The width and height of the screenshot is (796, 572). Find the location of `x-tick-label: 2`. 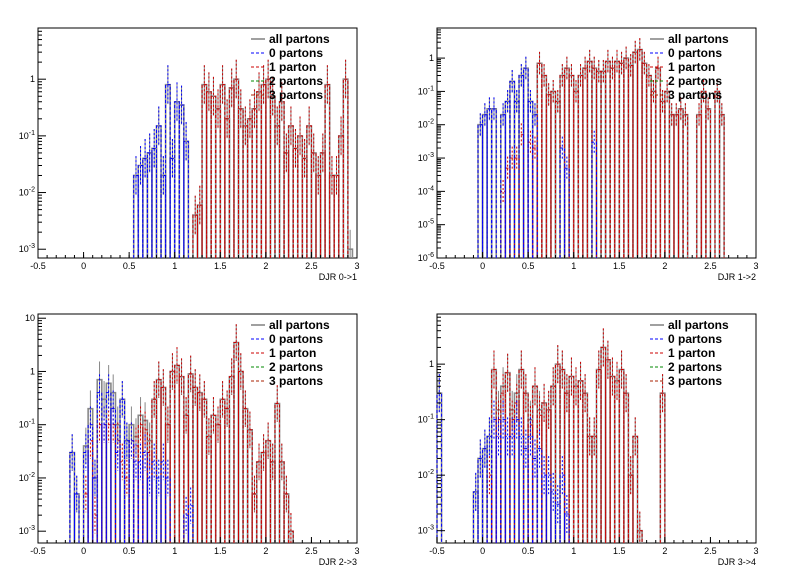

x-tick-label: 2 is located at coordinates (664, 266).